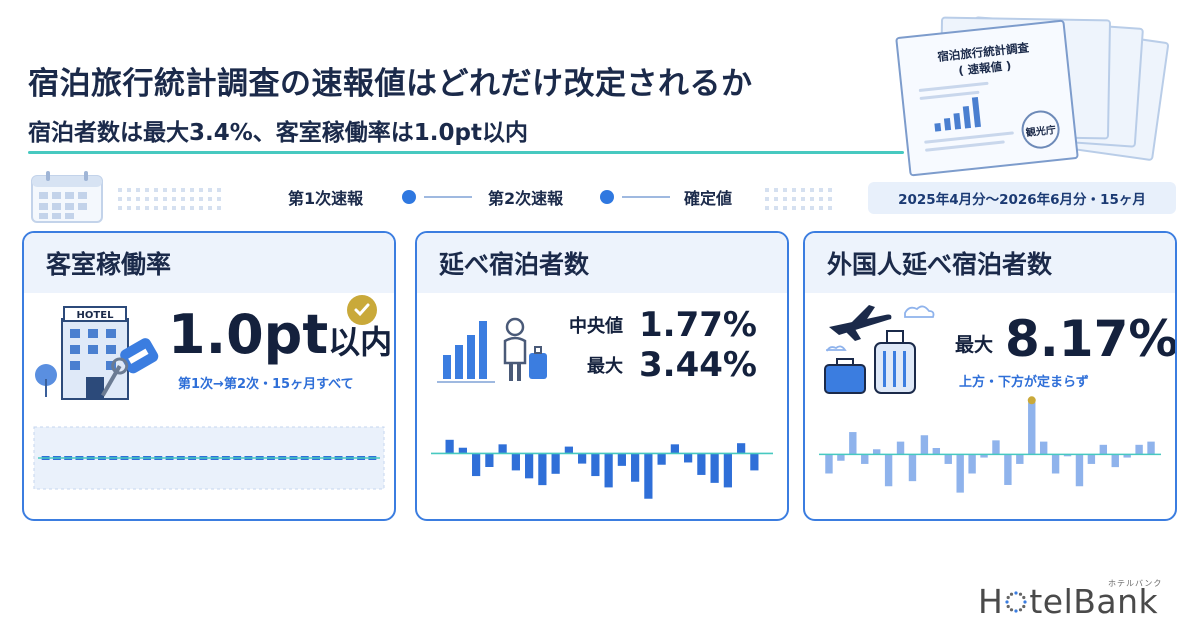  Describe the element at coordinates (990, 376) in the screenshot. I see `card-foreign-guest-nights: 外国人延べ宿泊者数 最大 8.17% 上方・下方が定まらず` at that location.